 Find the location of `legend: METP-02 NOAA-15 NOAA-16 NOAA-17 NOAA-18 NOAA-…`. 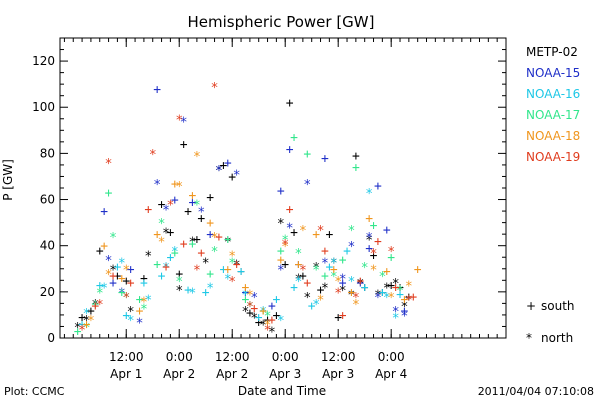

legend: METP-02 NOAA-15 NOAA-16 NOAA-17 NOAA-18 NOAA-… is located at coordinates (553, 104).